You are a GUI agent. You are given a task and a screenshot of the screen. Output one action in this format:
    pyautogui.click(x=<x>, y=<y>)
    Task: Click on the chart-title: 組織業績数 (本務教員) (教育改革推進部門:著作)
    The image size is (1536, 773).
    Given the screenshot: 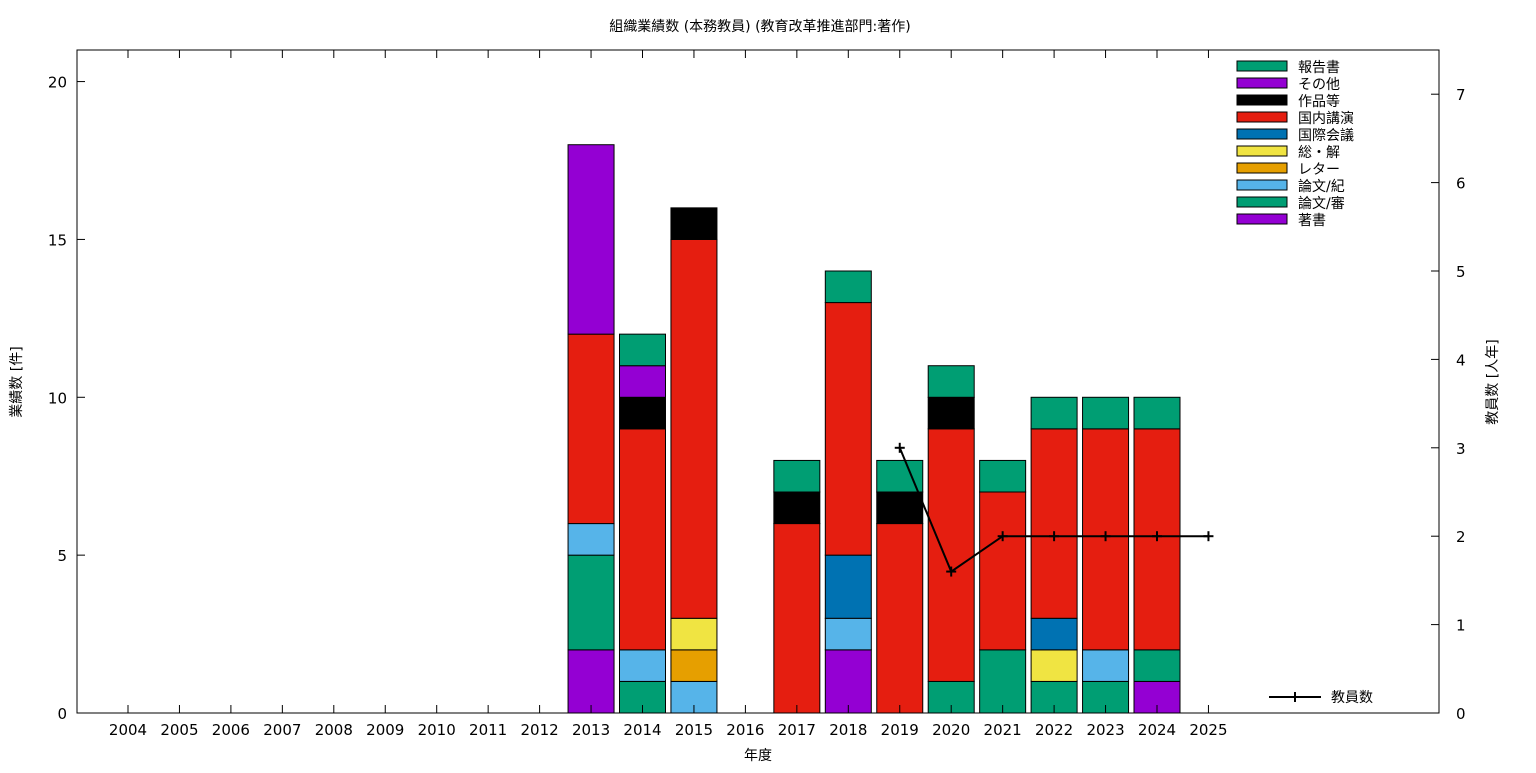 What is the action you would take?
    pyautogui.click(x=759, y=27)
    